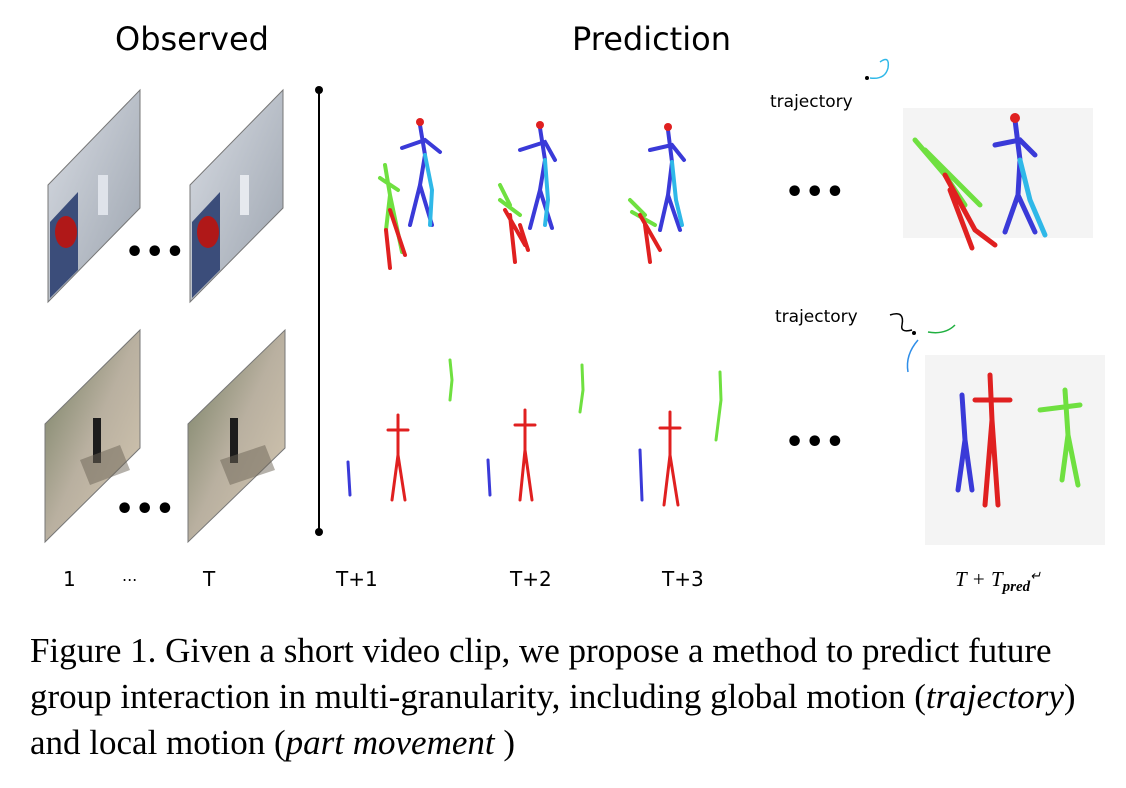  What do you see at coordinates (94, 196) in the screenshot?
I see `observed-frame-1-row1` at bounding box center [94, 196].